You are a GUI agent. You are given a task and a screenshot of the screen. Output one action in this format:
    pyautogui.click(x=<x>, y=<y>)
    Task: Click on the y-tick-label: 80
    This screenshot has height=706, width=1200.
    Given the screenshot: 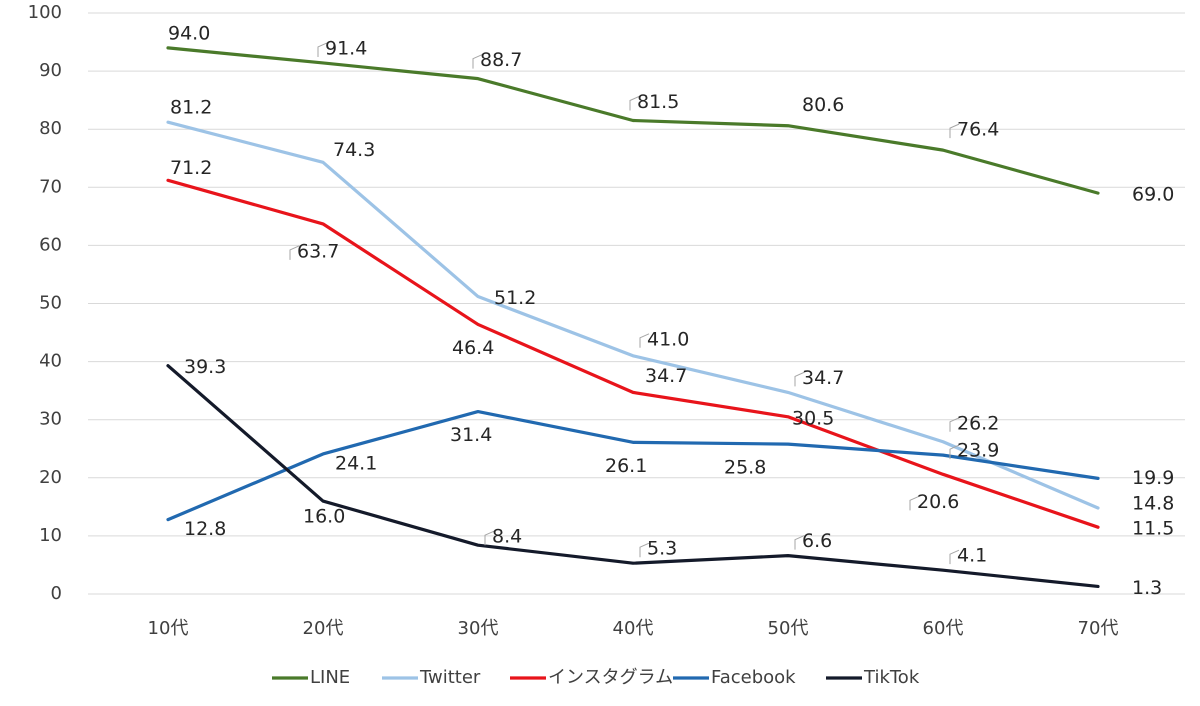 What is the action you would take?
    pyautogui.click(x=50, y=128)
    